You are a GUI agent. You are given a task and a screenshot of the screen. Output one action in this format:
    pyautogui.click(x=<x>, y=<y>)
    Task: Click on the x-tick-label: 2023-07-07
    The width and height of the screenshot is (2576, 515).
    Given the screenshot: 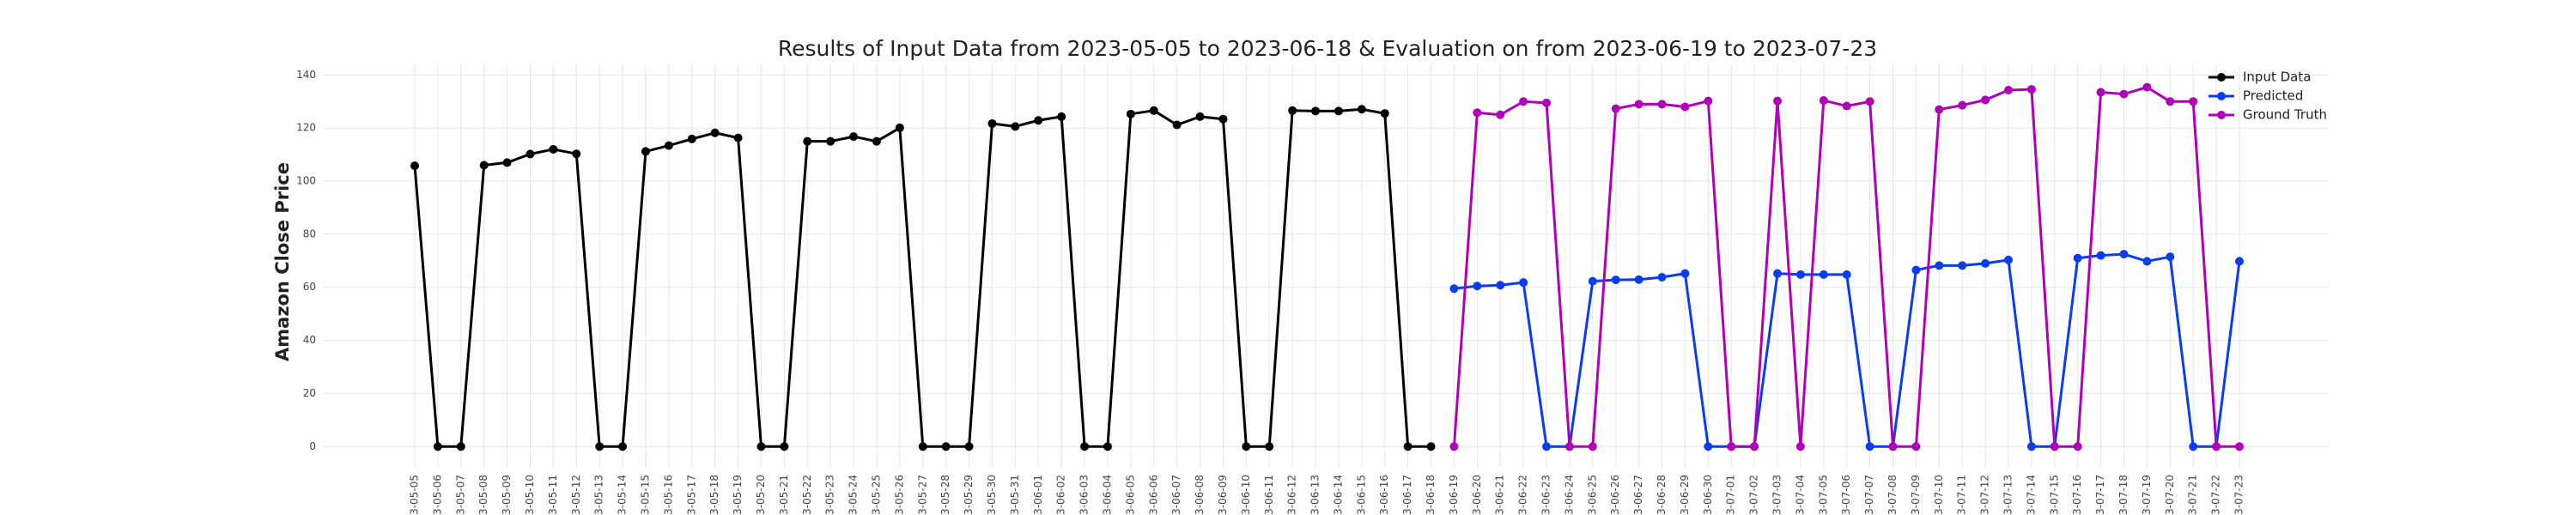 What is the action you would take?
    pyautogui.click(x=1869, y=495)
    